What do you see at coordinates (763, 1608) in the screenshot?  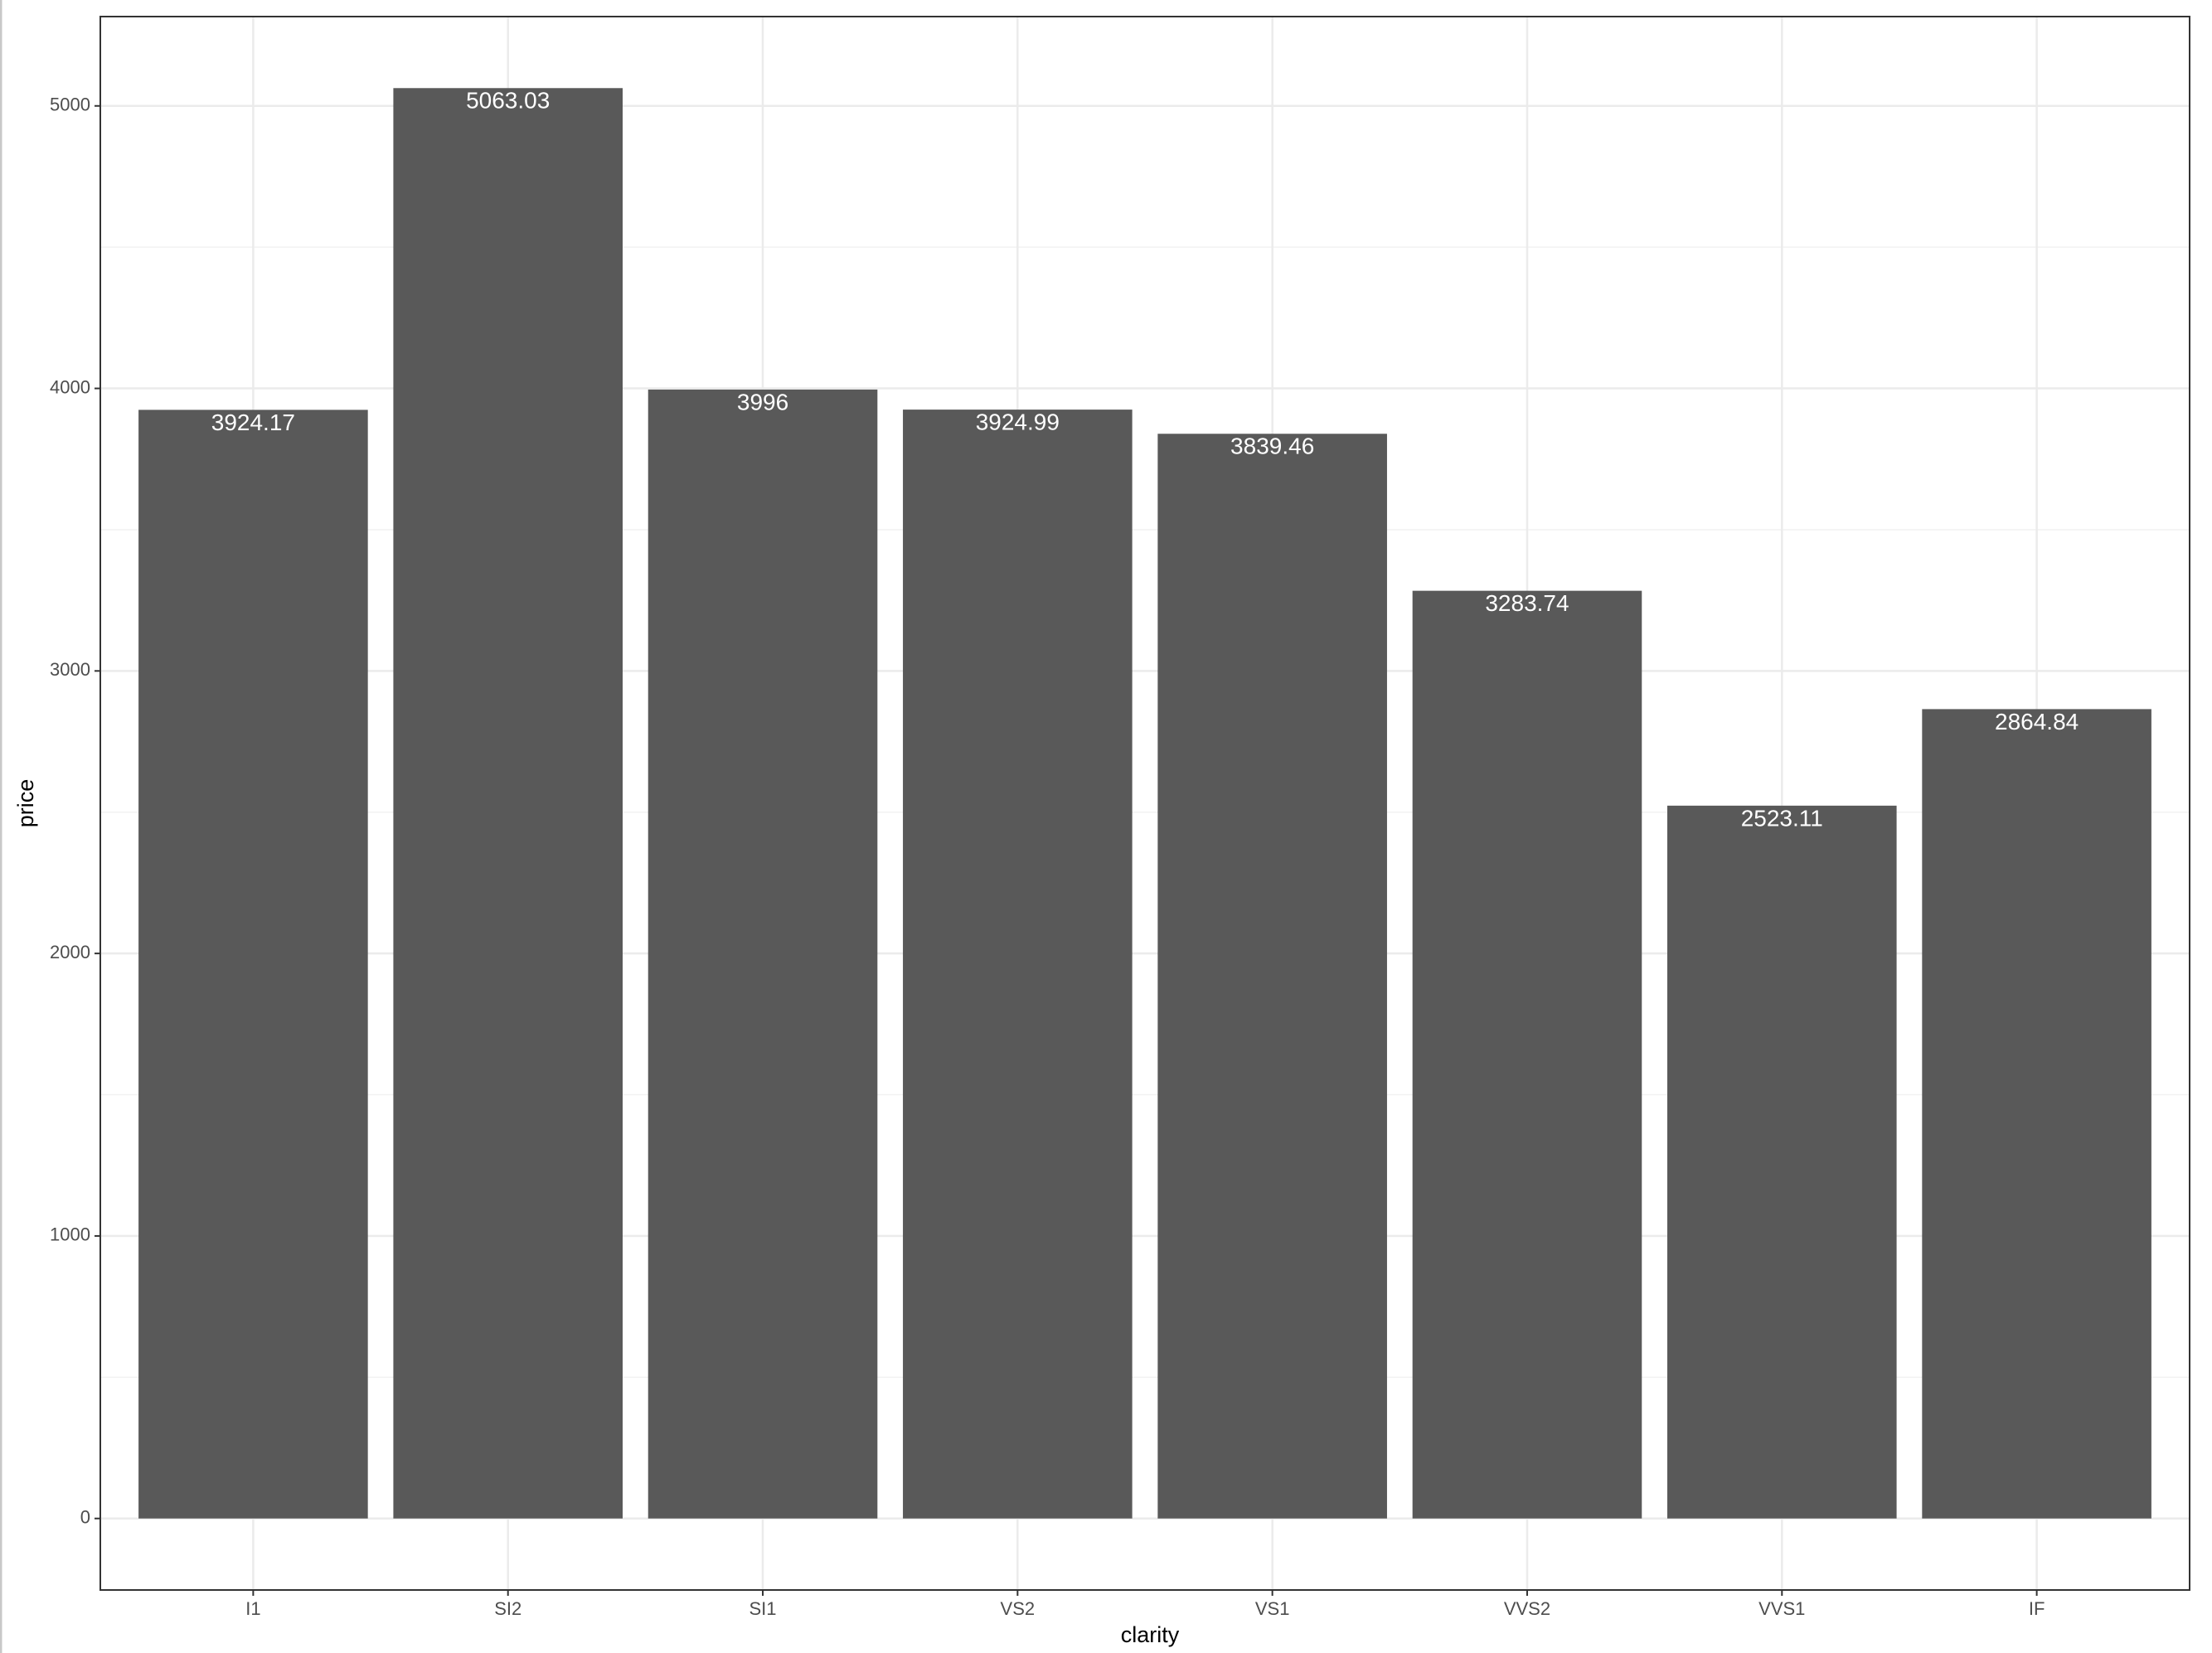 I see `x-tick-label: SI1` at bounding box center [763, 1608].